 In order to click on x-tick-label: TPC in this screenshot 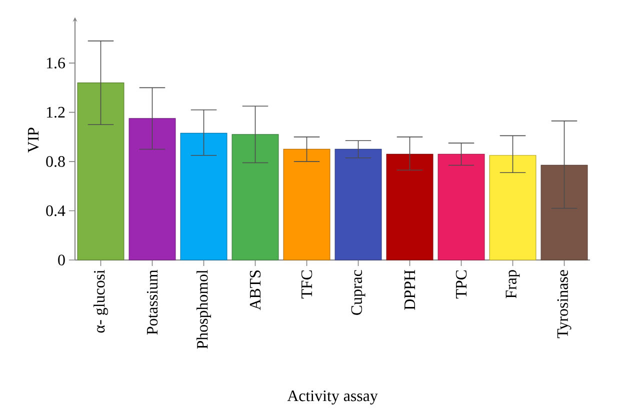, I will do `click(461, 284)`.